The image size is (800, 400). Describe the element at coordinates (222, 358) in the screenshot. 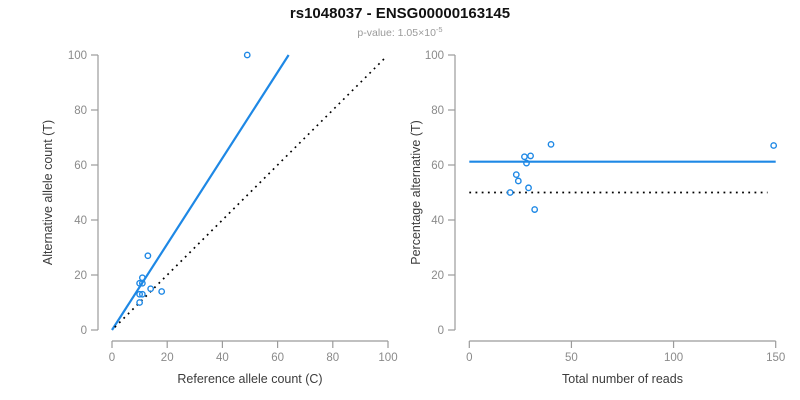

I see `x-tick-label: 40` at that location.